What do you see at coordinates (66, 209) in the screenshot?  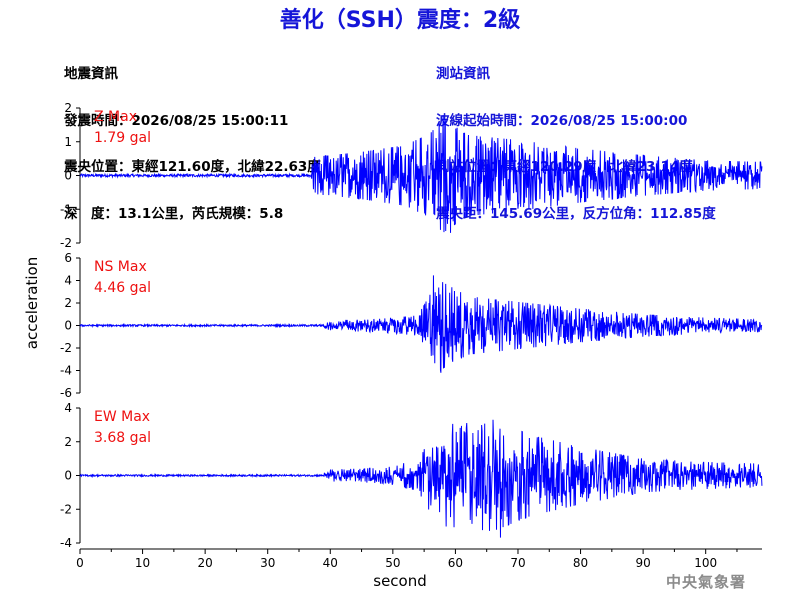 I see `y-tick-label: -1` at bounding box center [66, 209].